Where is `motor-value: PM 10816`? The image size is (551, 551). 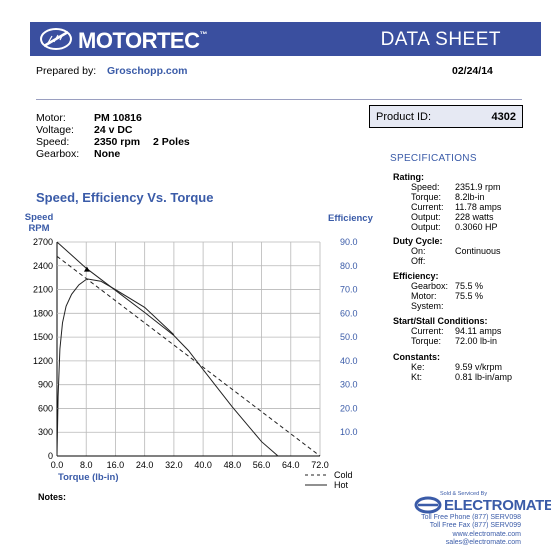
motor-value: PM 10816 is located at coordinates (118, 118).